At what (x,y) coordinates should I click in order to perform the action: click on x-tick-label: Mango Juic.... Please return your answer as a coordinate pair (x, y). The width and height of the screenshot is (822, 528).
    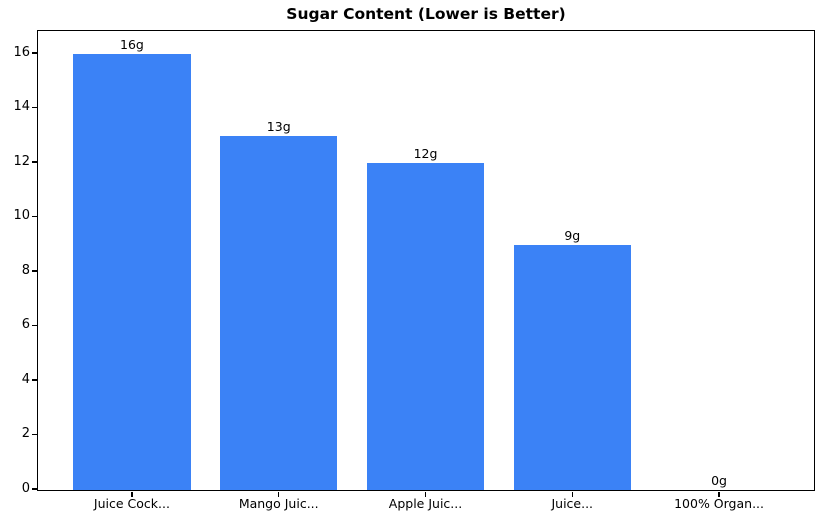
    Looking at the image, I should click on (278, 503).